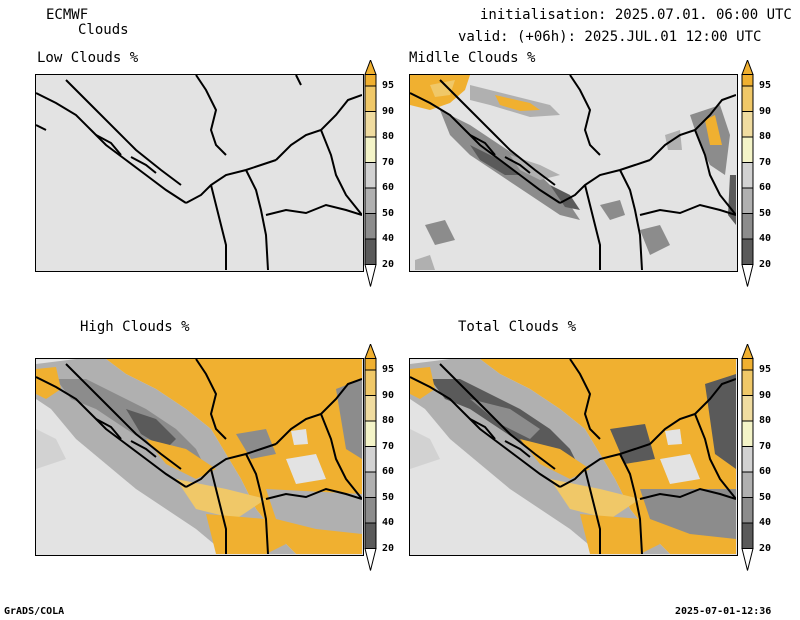 The image size is (800, 620). I want to click on map-total-clouds, so click(573, 457).